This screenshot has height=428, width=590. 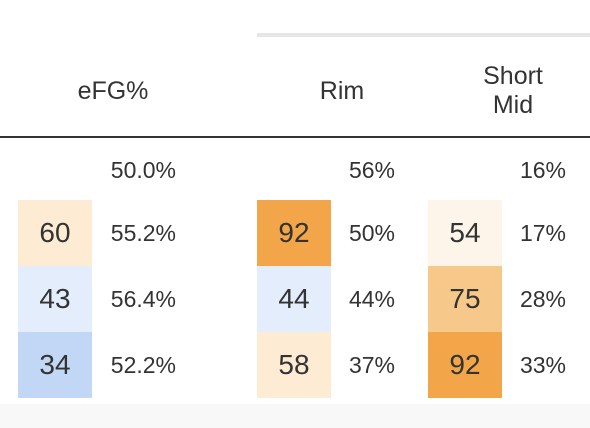 I want to click on efg-value-cell: 56.4%, so click(x=143, y=298).